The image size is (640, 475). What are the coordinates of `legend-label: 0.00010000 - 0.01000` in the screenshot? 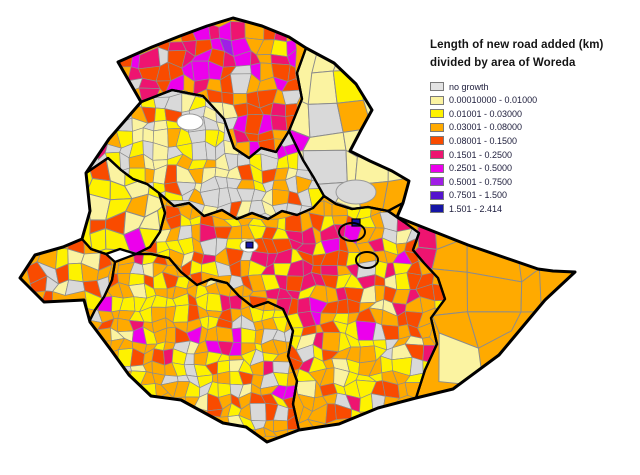 It's located at (493, 100).